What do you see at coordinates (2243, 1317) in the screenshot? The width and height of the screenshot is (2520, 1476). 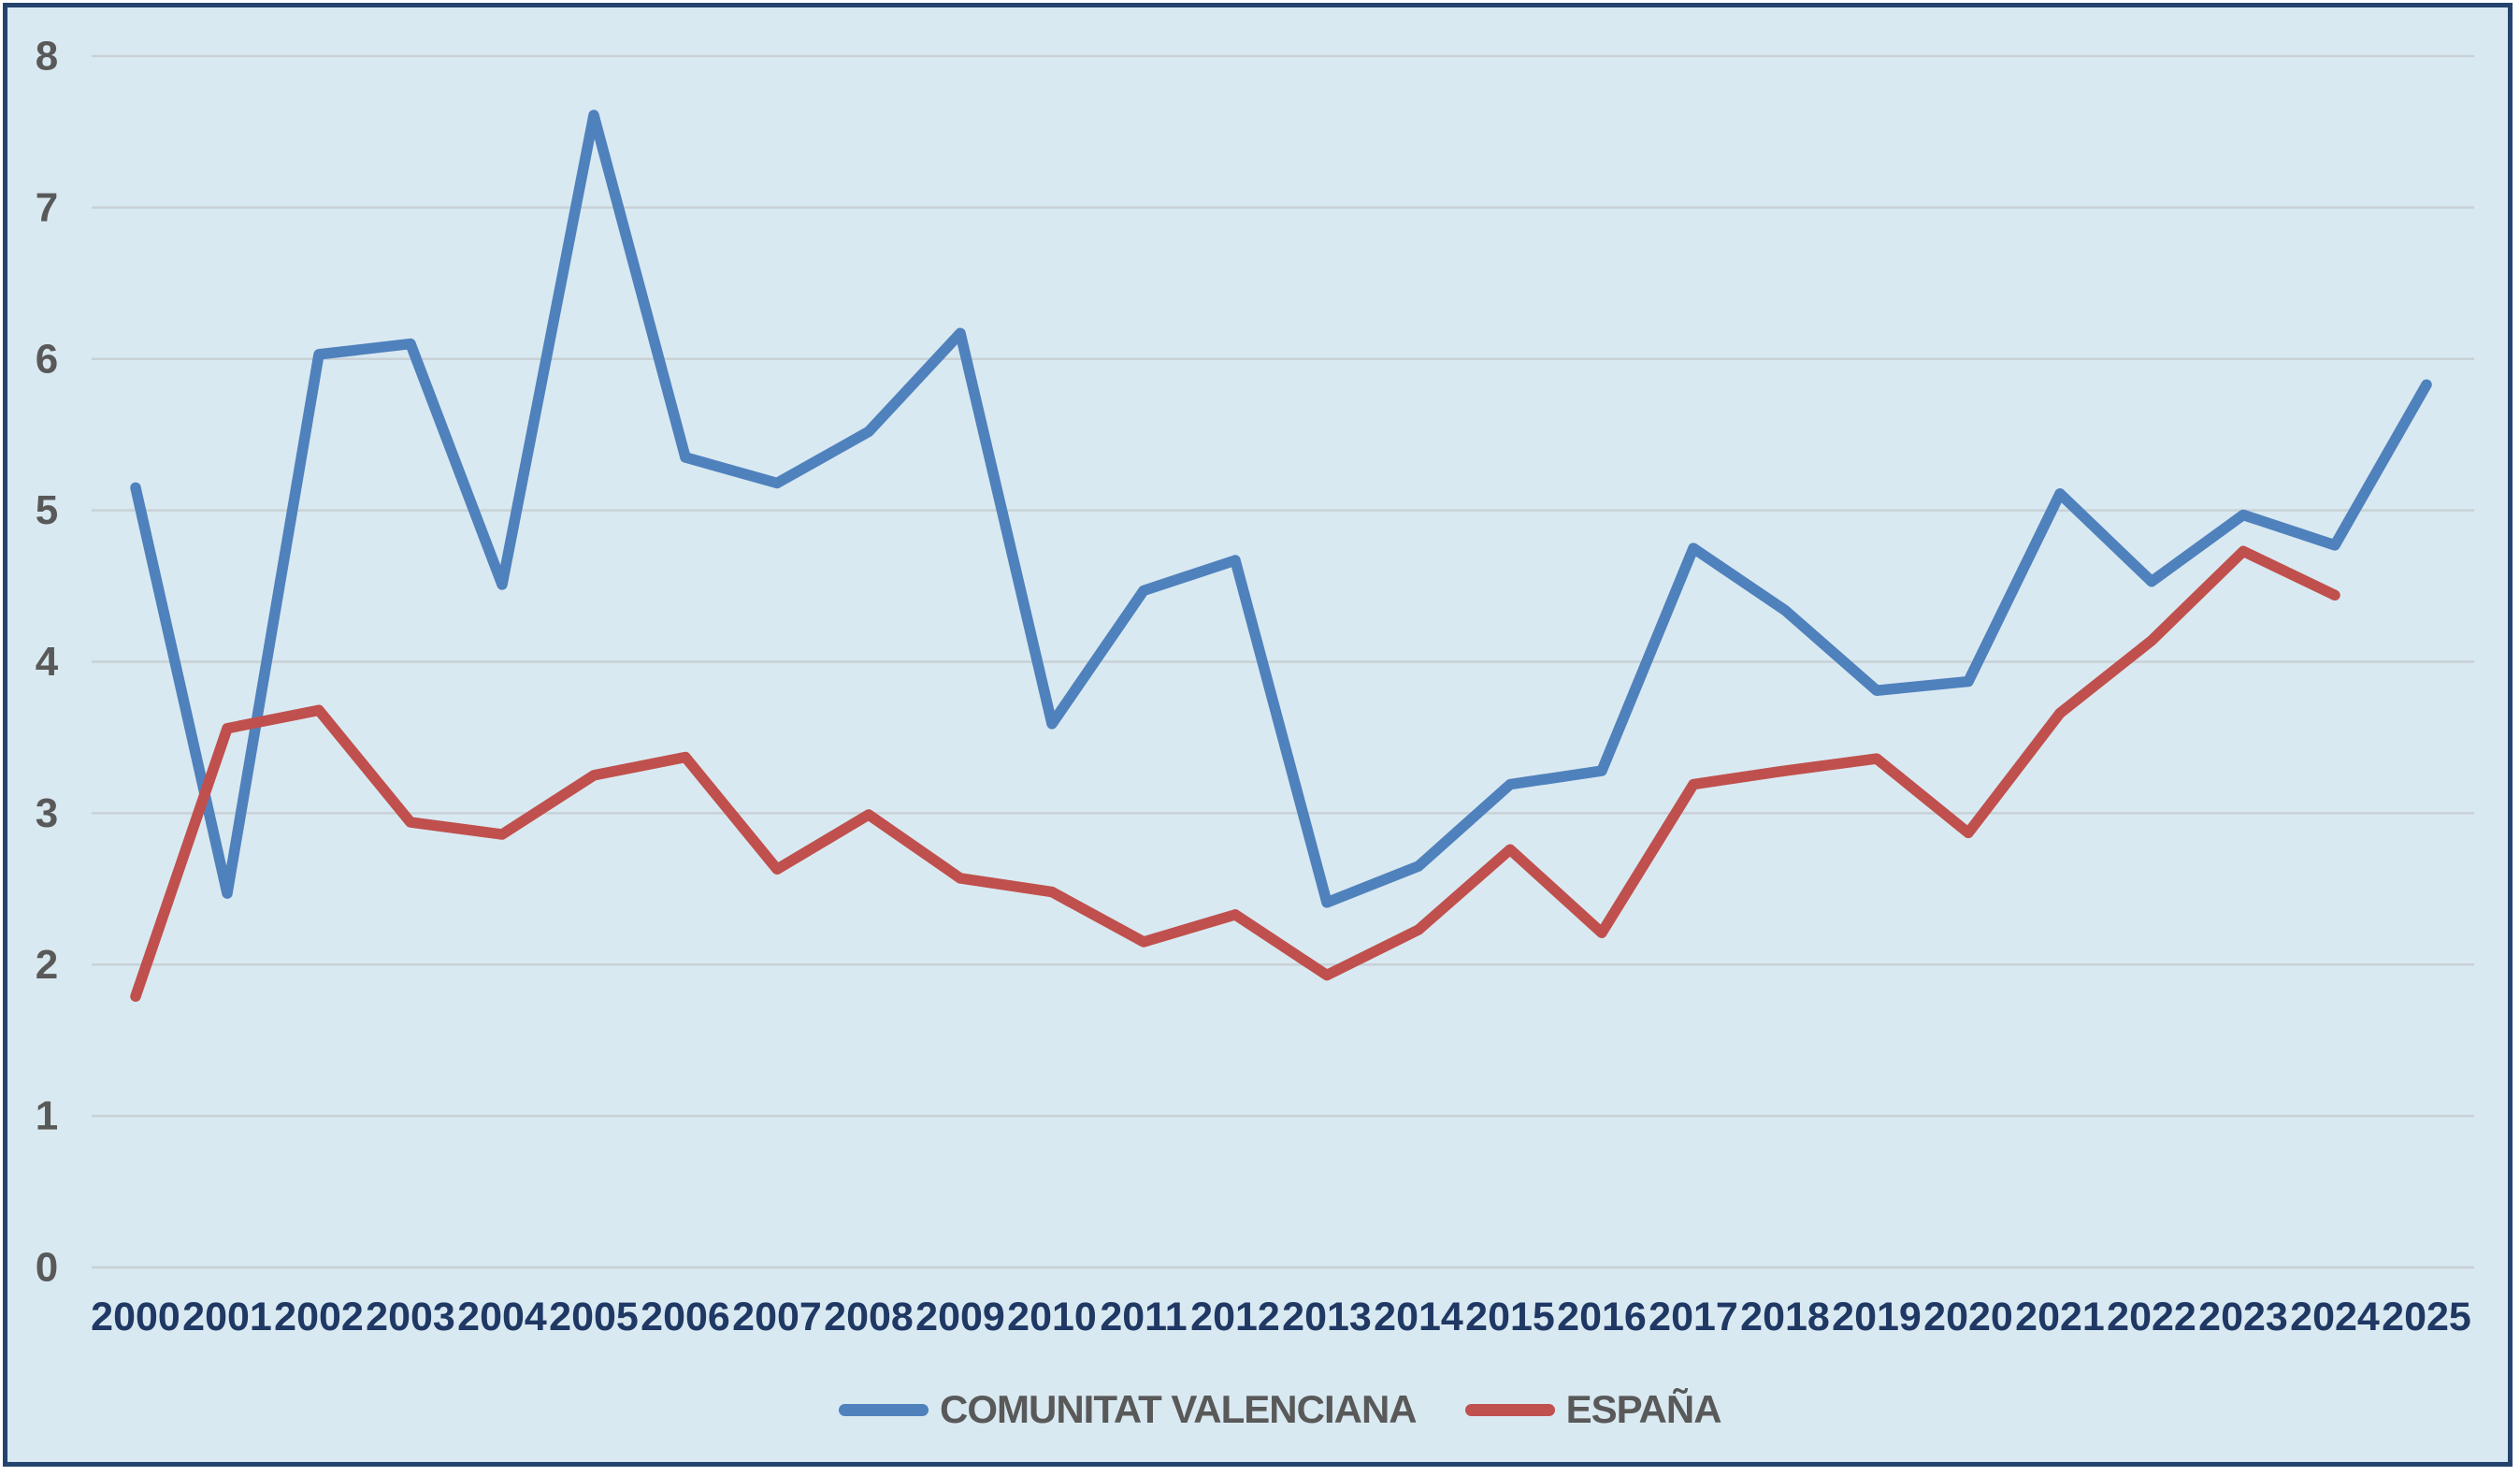 I see `x-axis-tick-label: 2023` at bounding box center [2243, 1317].